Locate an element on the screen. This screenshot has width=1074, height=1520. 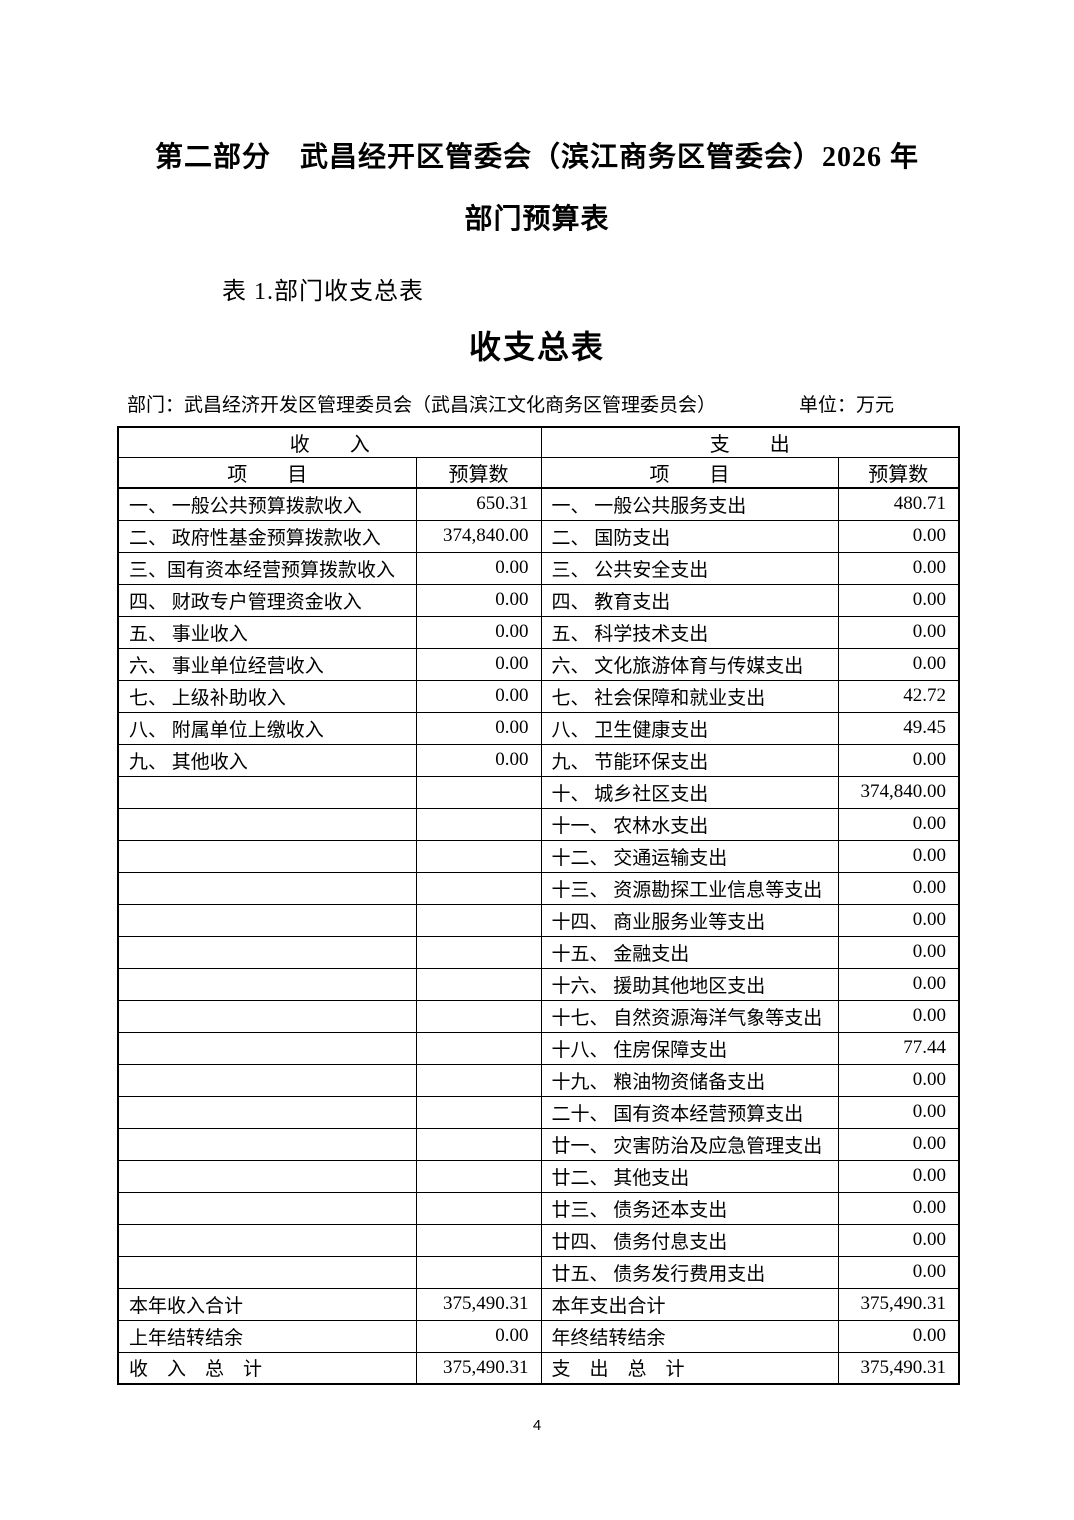
table-row: 十、 城乡社区支出 374,840.00 is located at coordinates (538, 792).